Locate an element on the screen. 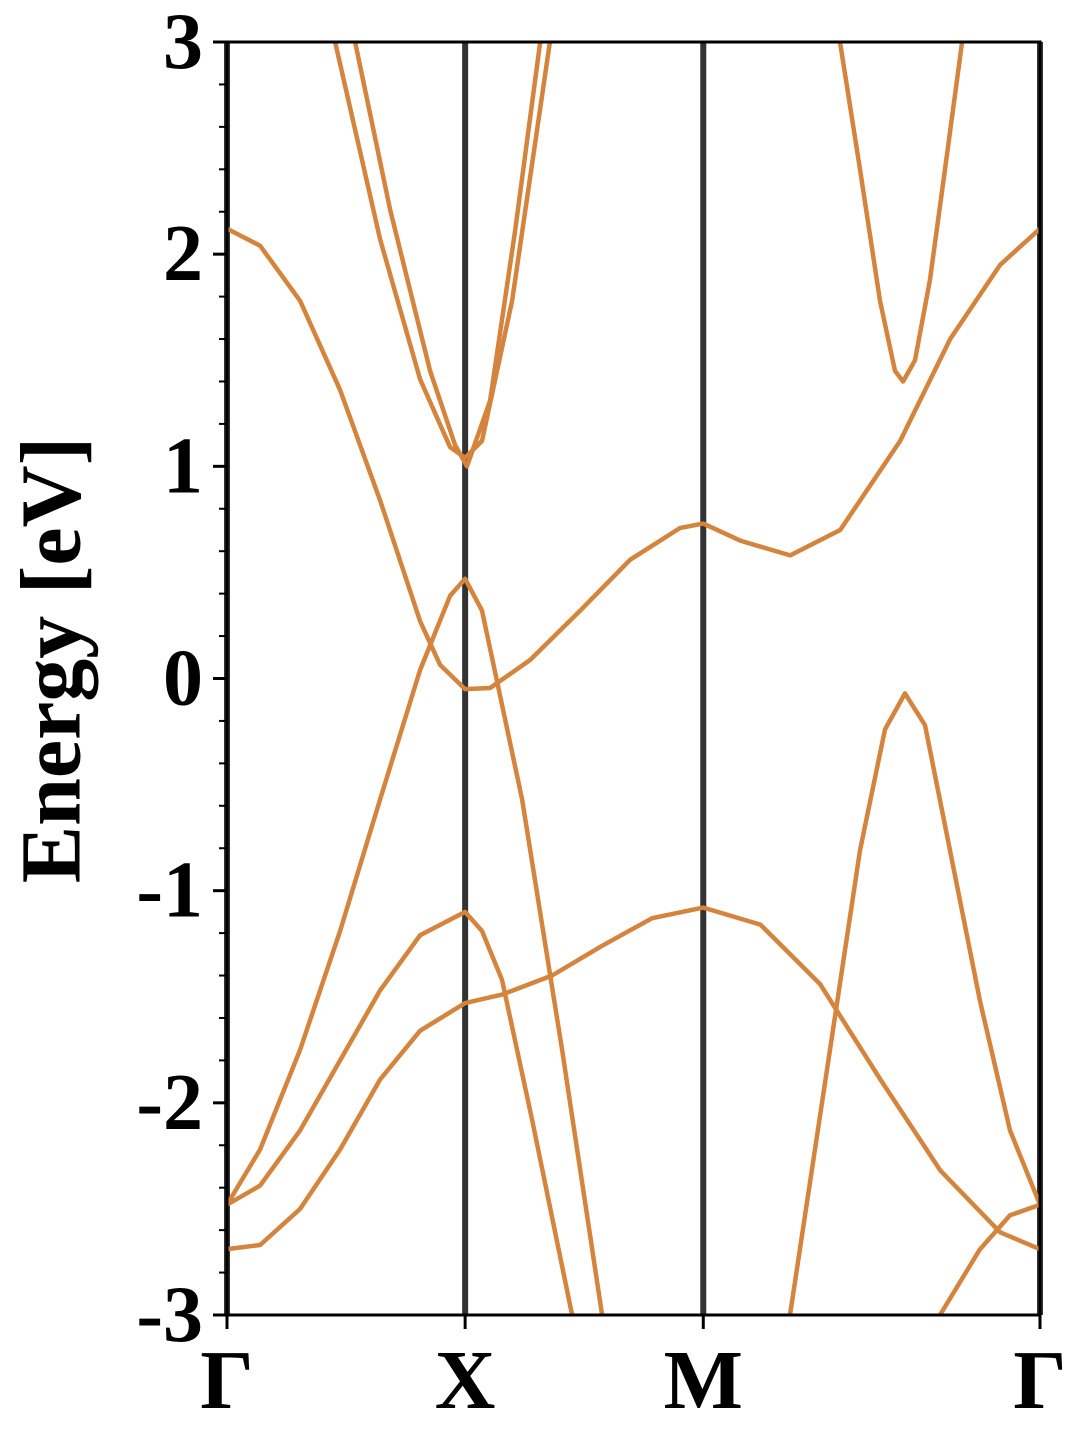 Image resolution: width=1080 pixels, height=1445 pixels. y-tick-label: -2 is located at coordinates (169, 1103).